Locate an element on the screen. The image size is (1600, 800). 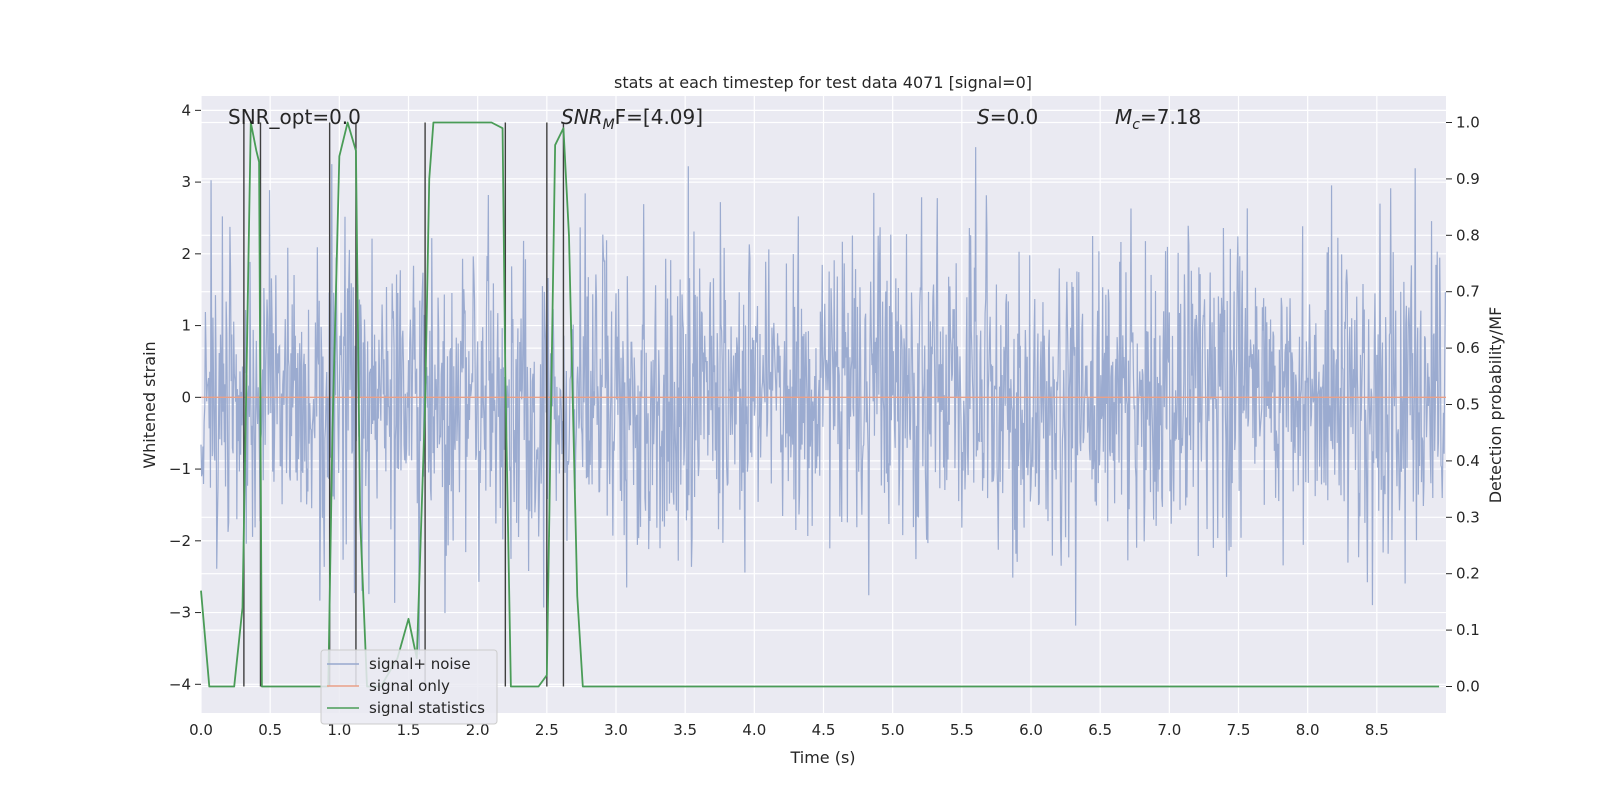
legend-box is located at coordinates (409, 687).